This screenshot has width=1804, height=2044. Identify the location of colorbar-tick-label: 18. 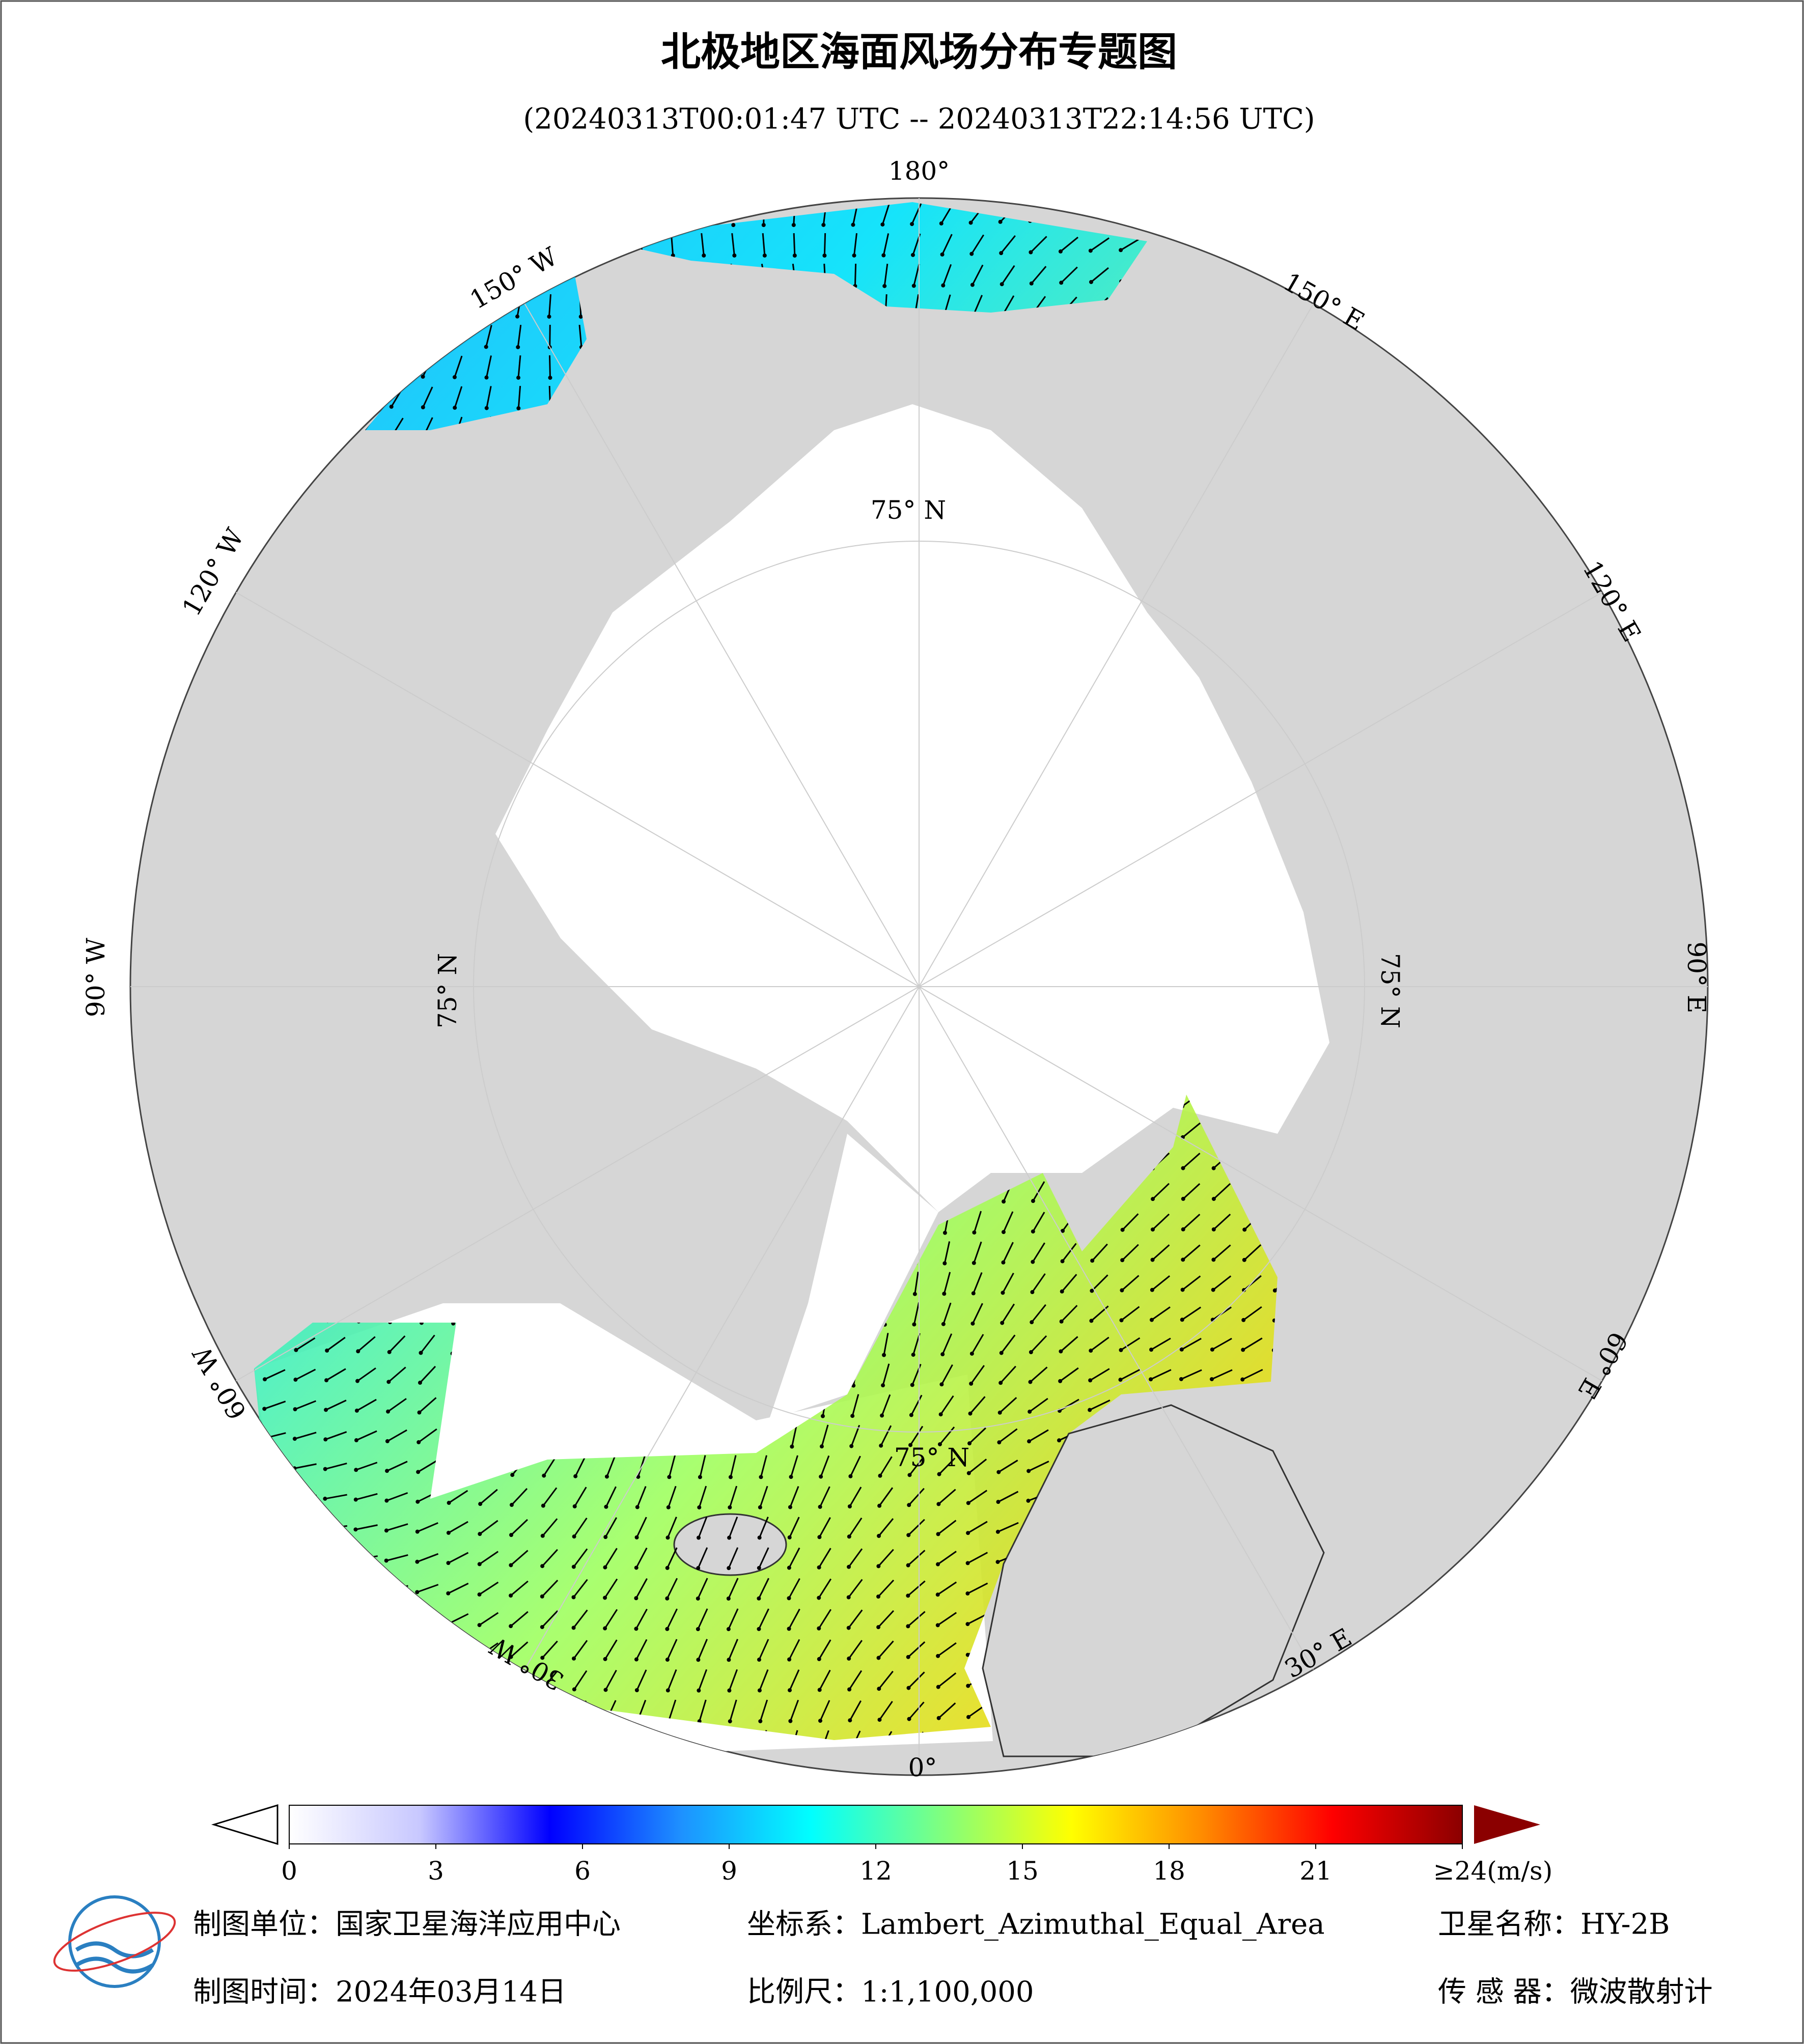
(1169, 1871).